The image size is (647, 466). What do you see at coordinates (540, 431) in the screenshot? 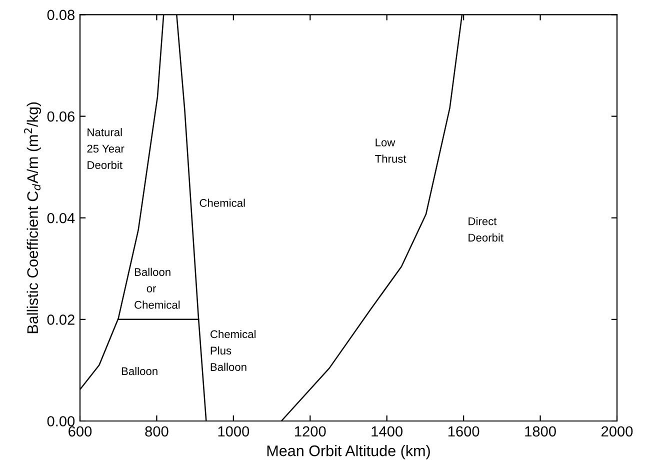
I see `x-tick-label: 1800` at bounding box center [540, 431].